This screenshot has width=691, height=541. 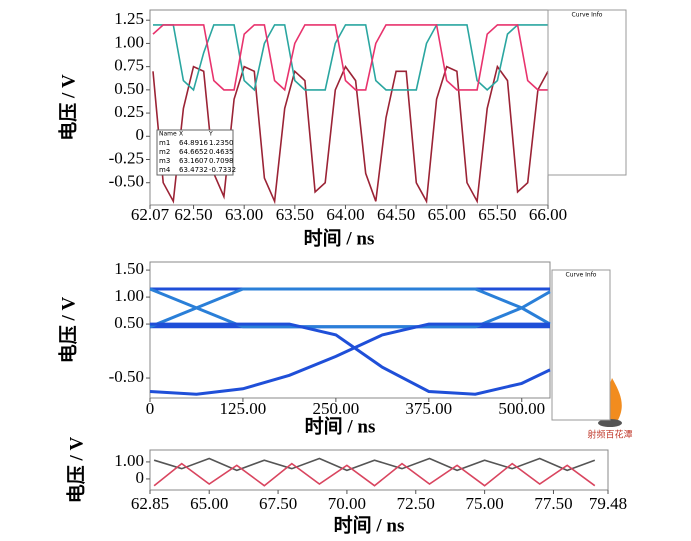 What do you see at coordinates (164, 152) in the screenshot?
I see `marker-cell: m2` at bounding box center [164, 152].